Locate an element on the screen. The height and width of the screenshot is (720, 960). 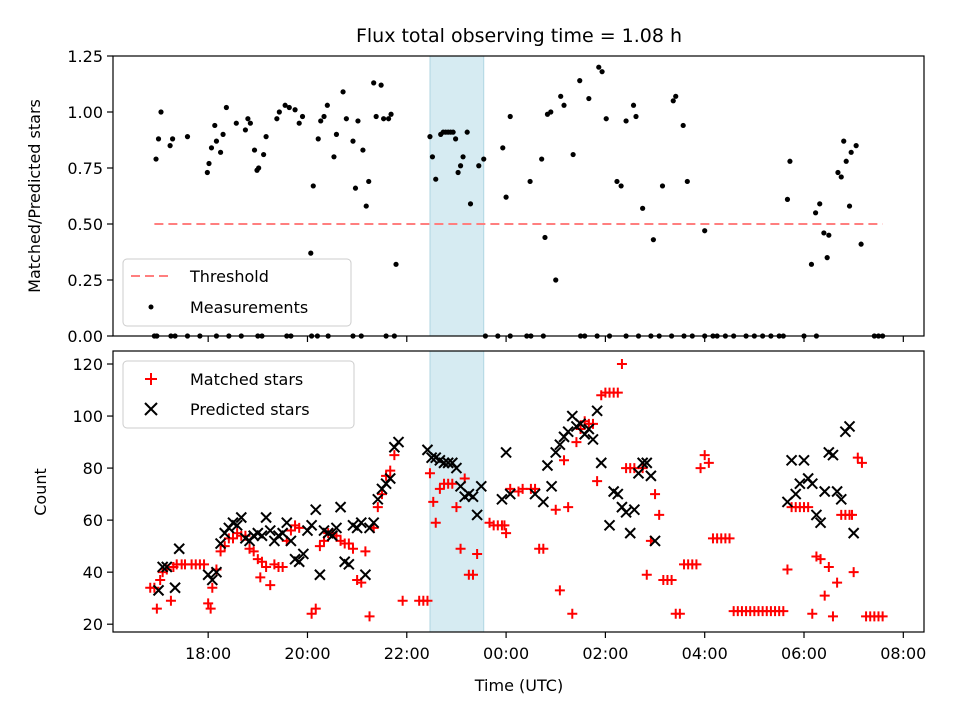
legend-measurements-label: Measurements is located at coordinates (249, 307).